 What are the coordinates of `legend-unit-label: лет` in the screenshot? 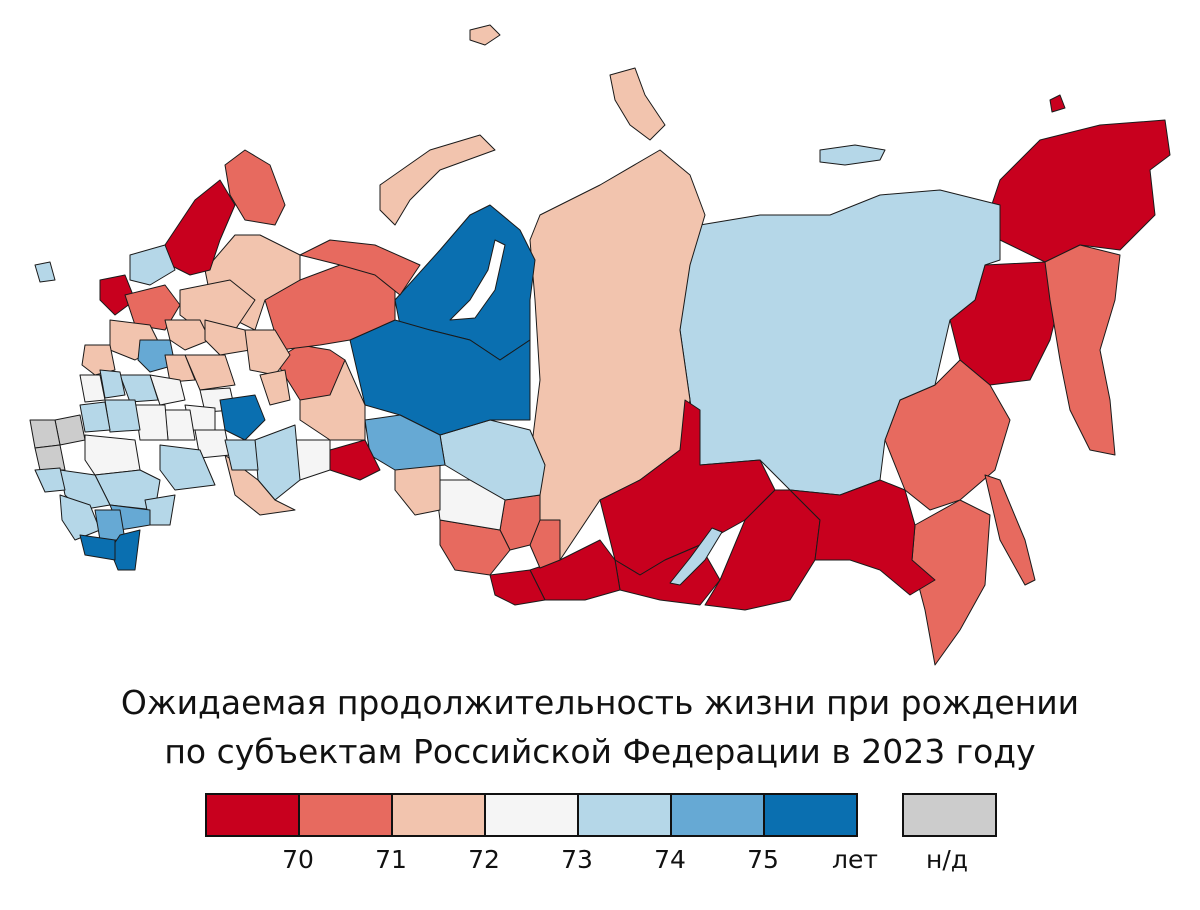 It's located at (855, 859).